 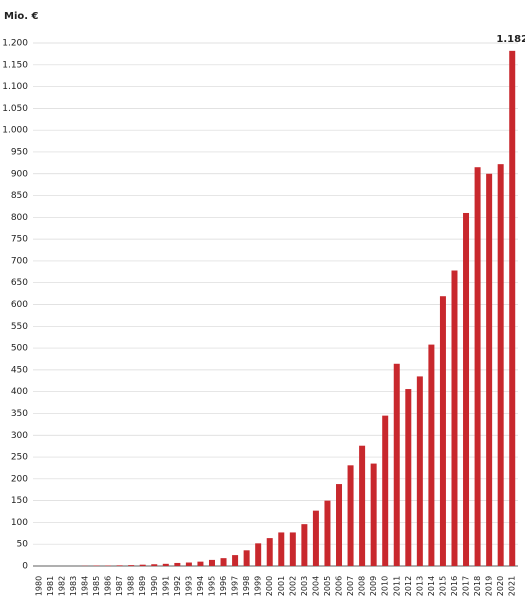 What do you see at coordinates (500, 586) in the screenshot?
I see `x-tick-label: 2020` at bounding box center [500, 586].